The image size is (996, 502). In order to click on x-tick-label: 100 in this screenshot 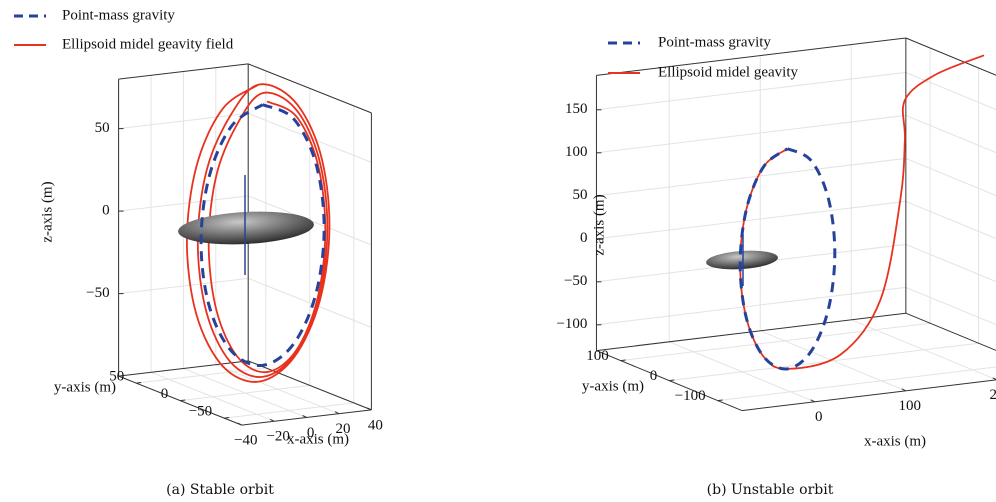, I will do `click(910, 406)`.